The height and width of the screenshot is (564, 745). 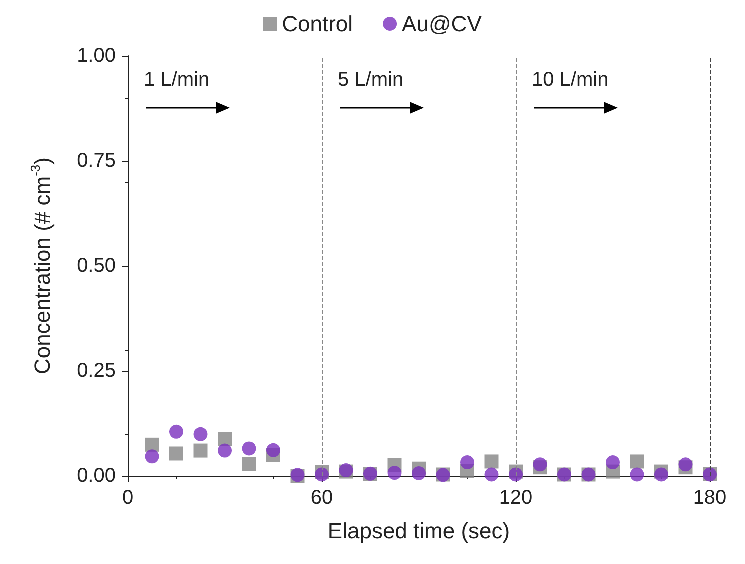 I want to click on annotation: 10 L/min, so click(x=570, y=80).